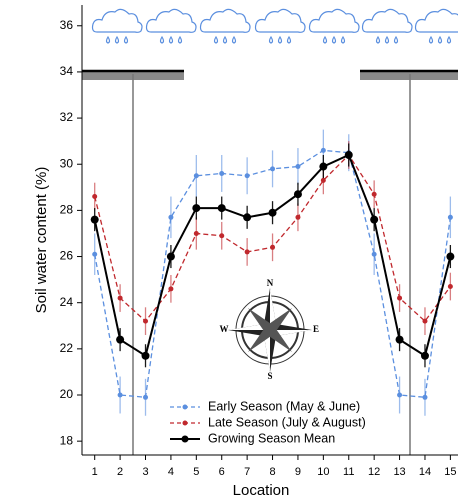 This screenshot has height=501, width=458. What do you see at coordinates (450, 472) in the screenshot?
I see `x-tick-label: 15` at bounding box center [450, 472].